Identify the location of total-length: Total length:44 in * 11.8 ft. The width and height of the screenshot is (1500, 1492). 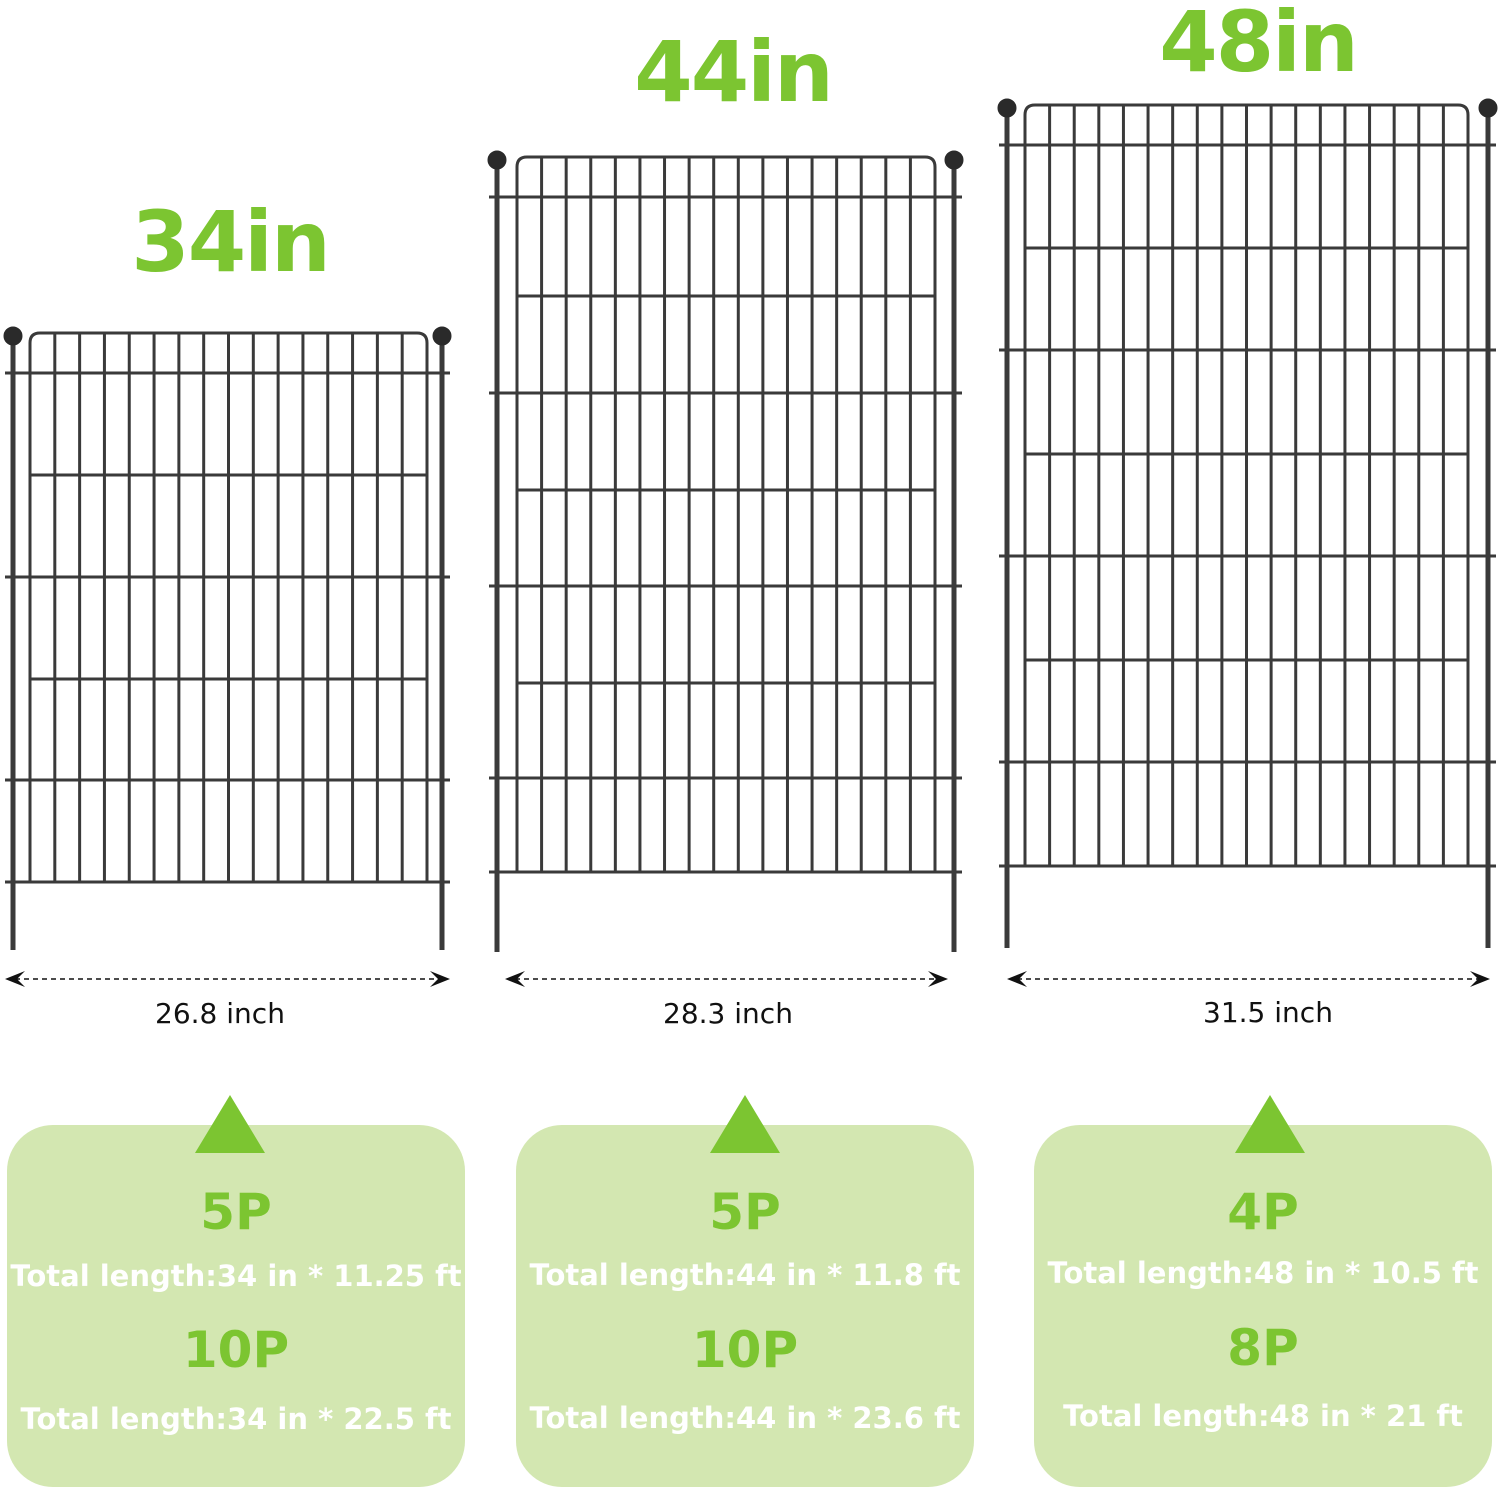
(745, 1275).